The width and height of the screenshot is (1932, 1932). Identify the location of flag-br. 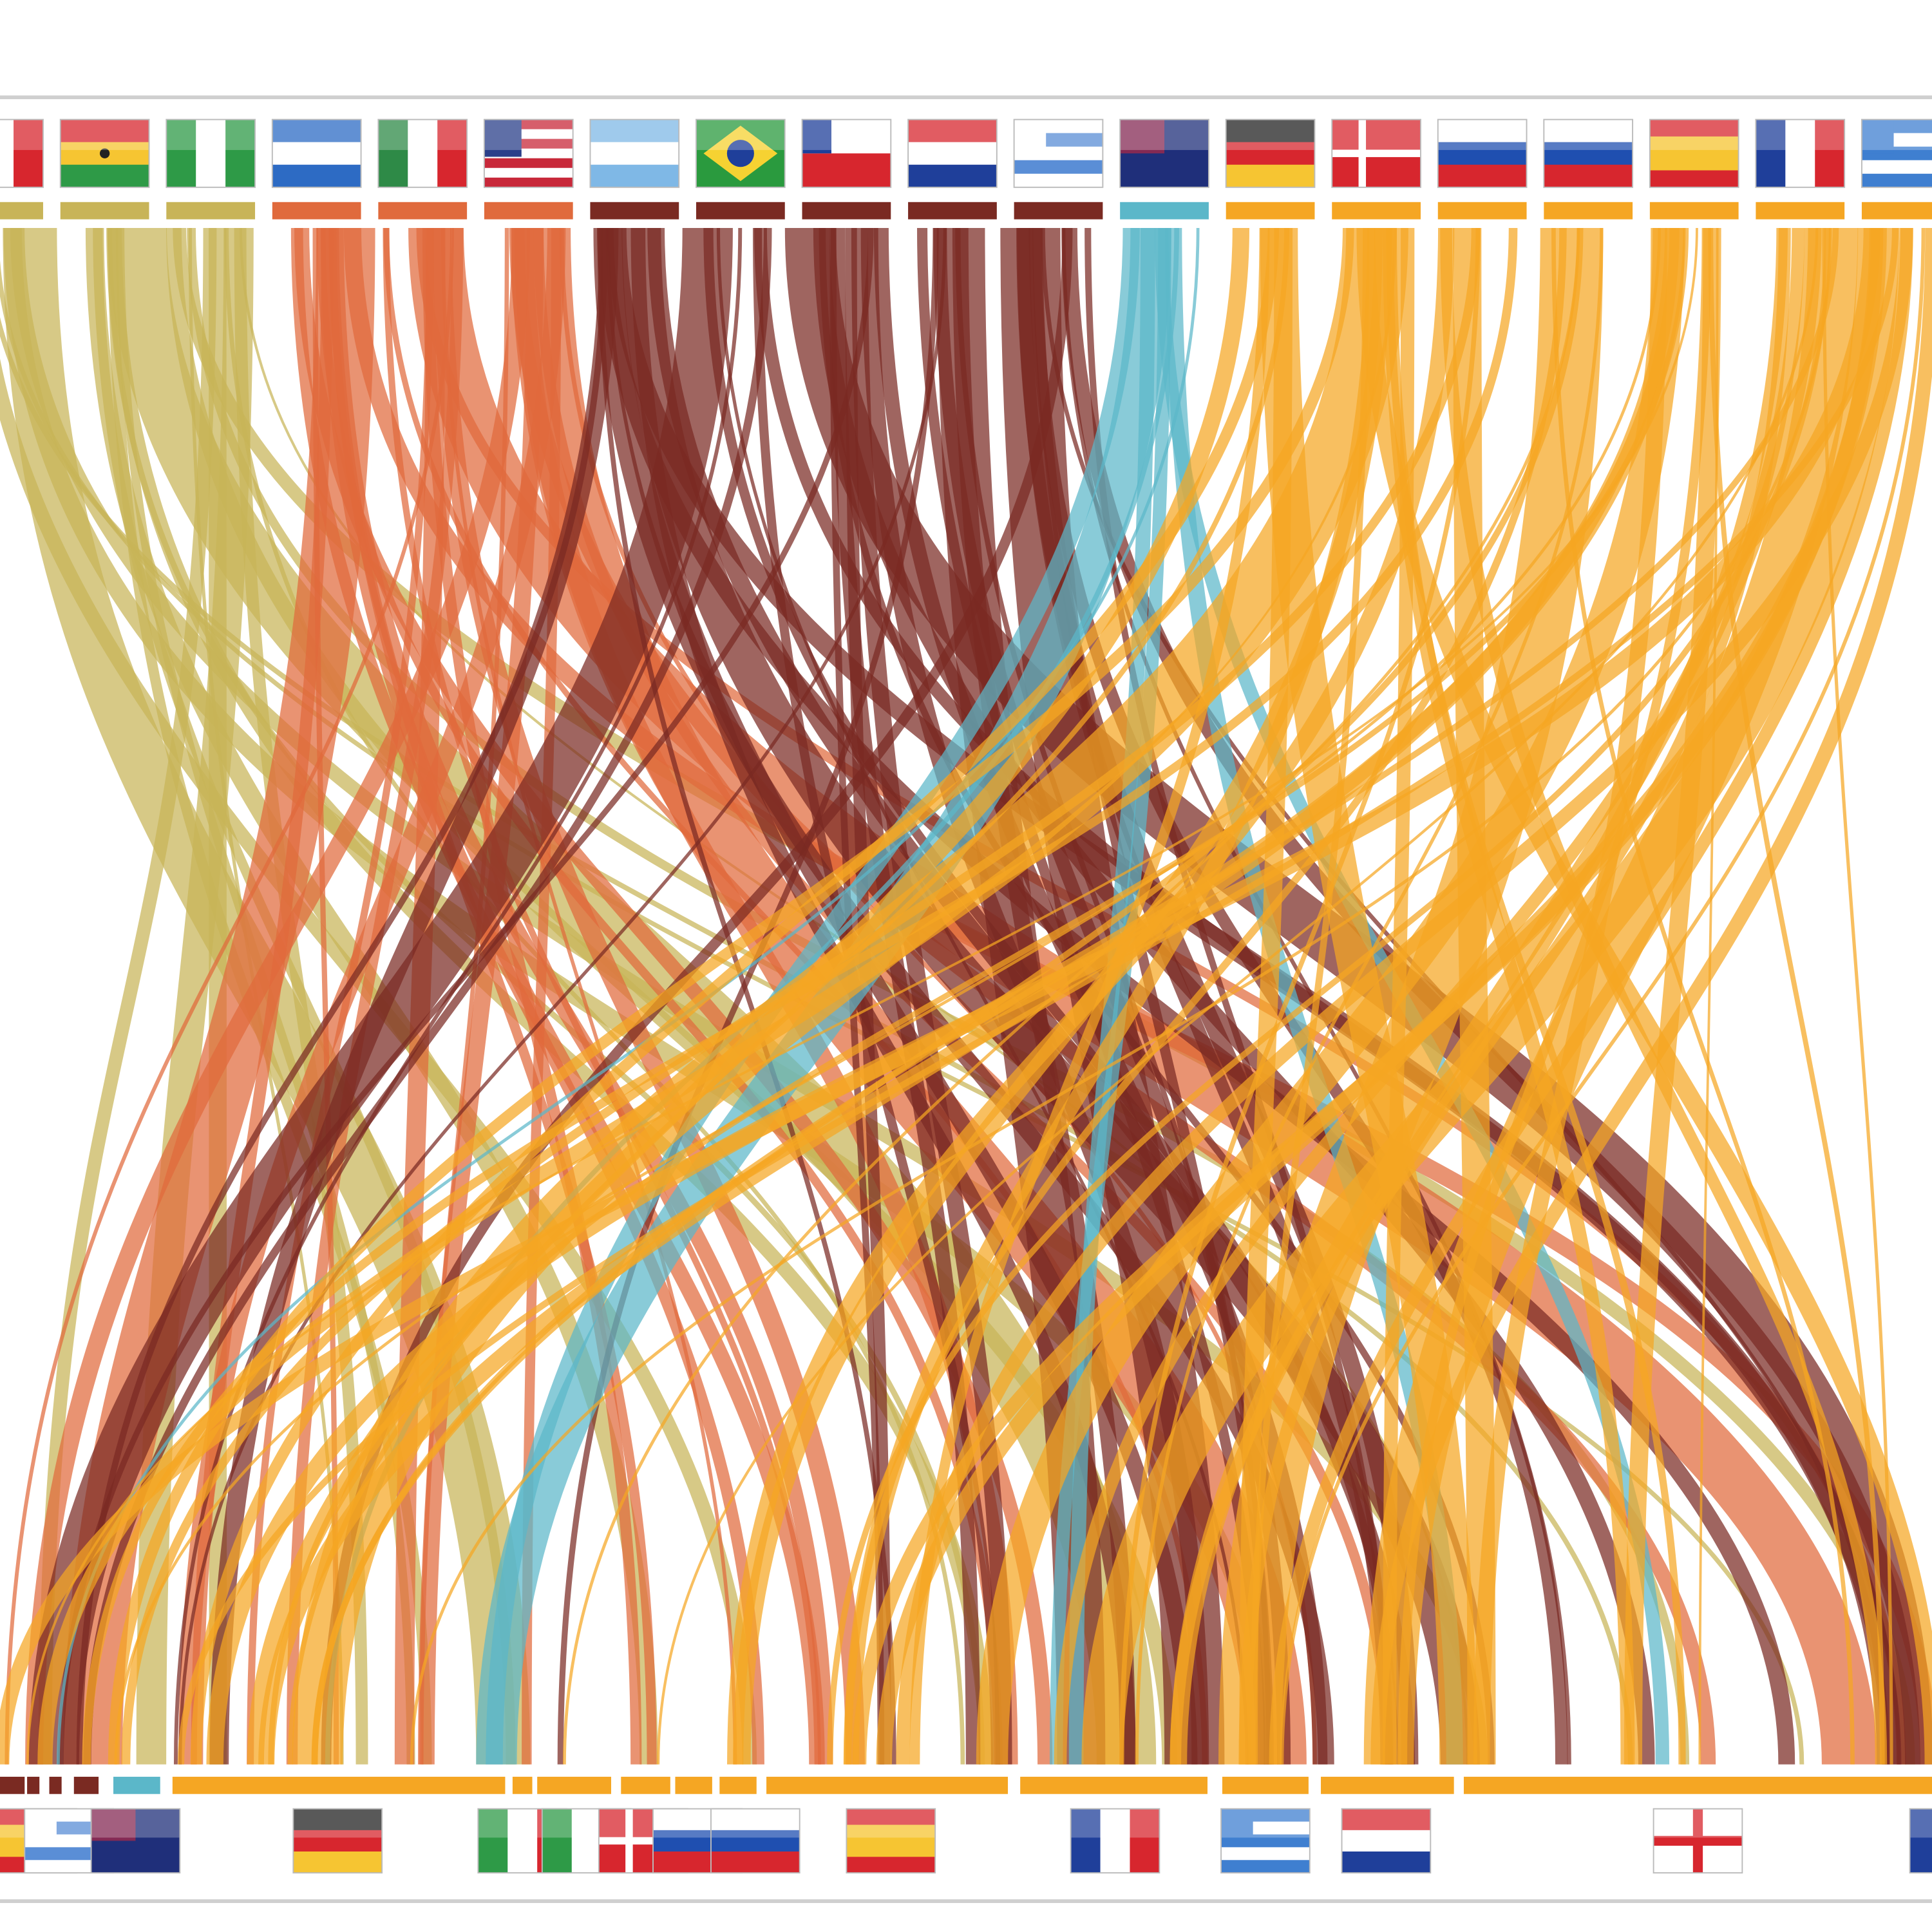
(741, 153).